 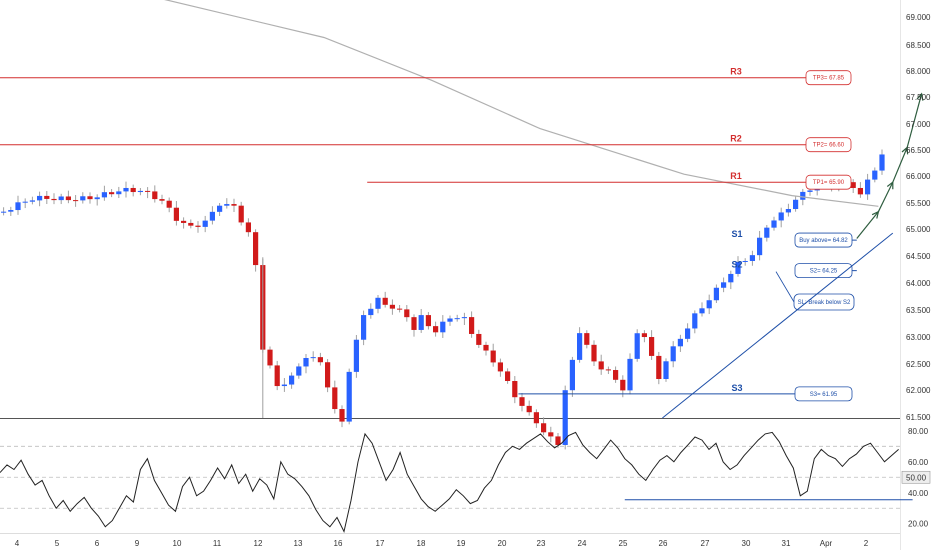 I want to click on stop-loss-box, so click(x=824, y=302).